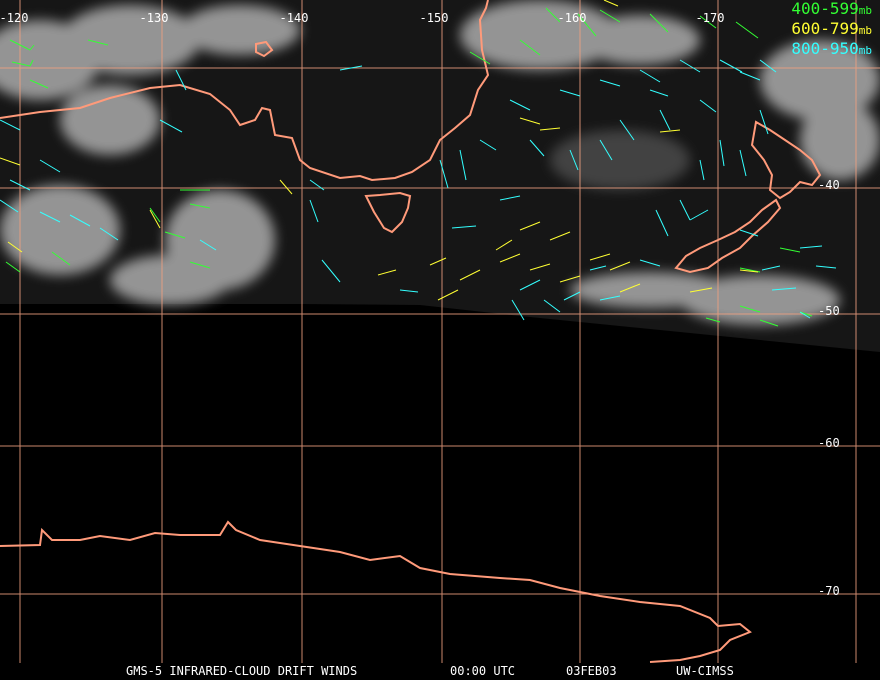 This screenshot has width=880, height=680. What do you see at coordinates (829, 591) in the screenshot?
I see `lat-label: -70` at bounding box center [829, 591].